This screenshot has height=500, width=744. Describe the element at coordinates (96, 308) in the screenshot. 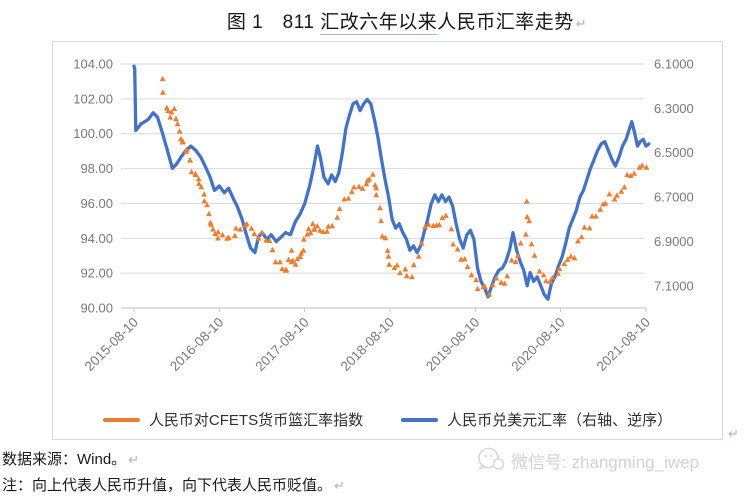

I see `left-axis-tick-label: 90.00` at that location.